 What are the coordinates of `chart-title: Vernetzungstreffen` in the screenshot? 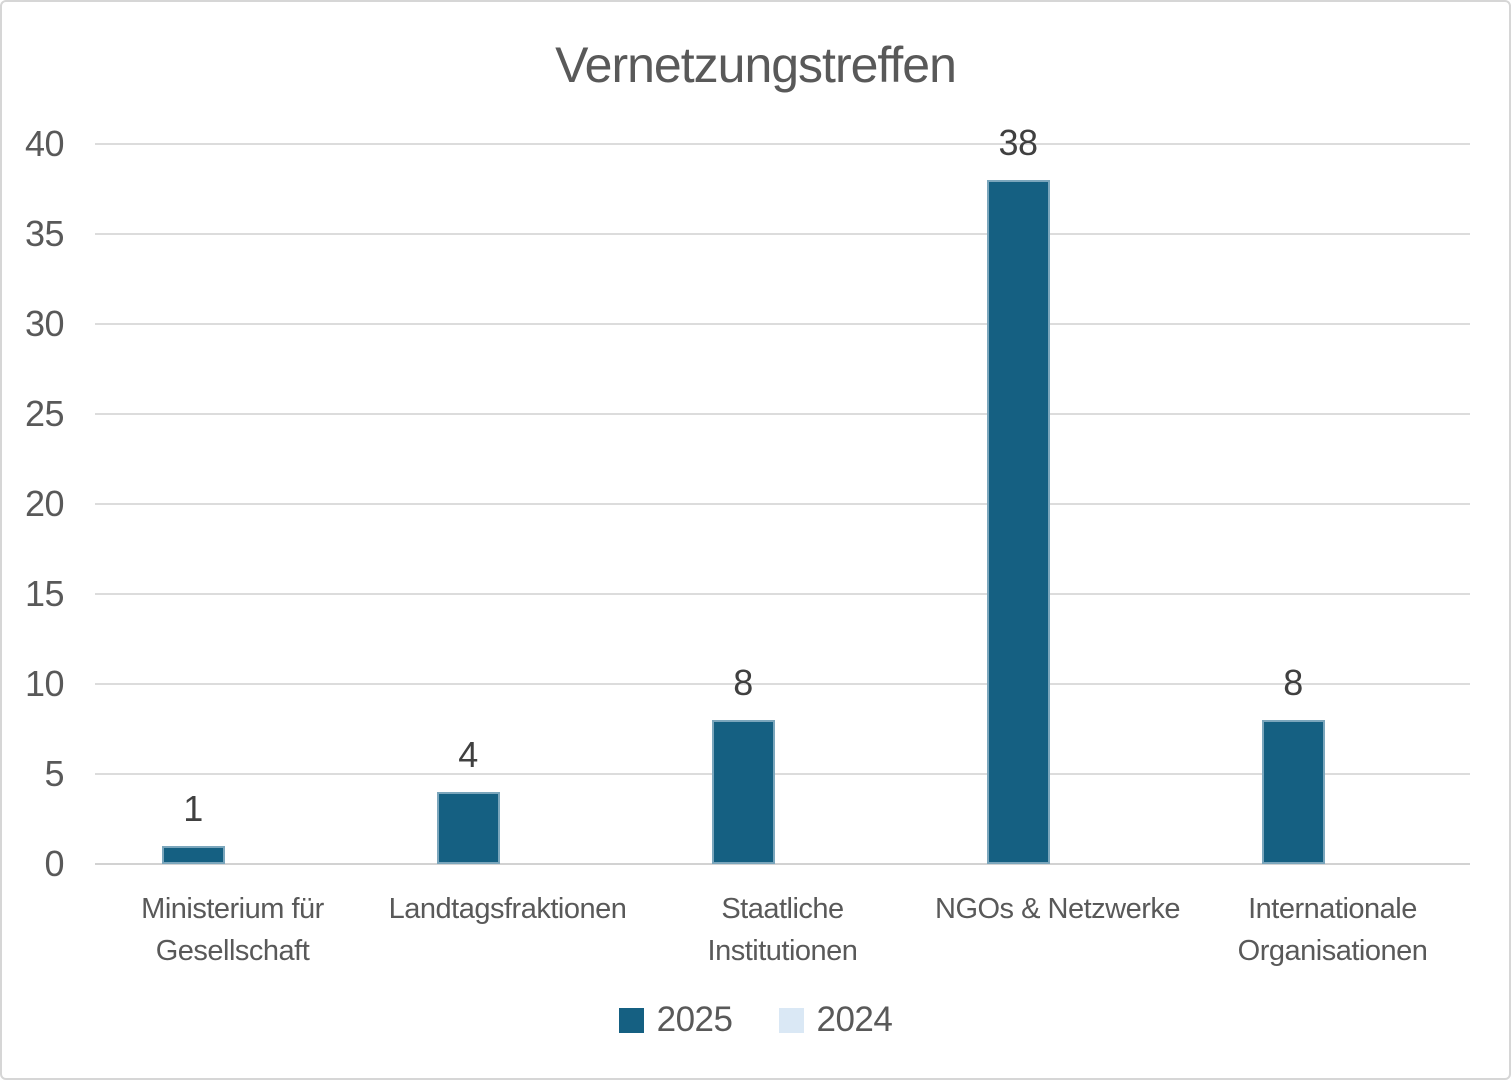 It's located at (756, 65).